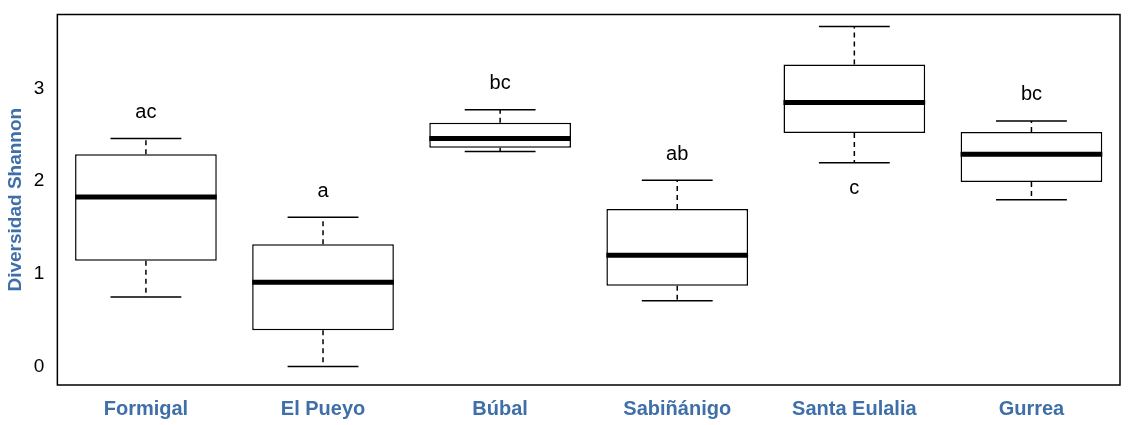 The image size is (1130, 425). What do you see at coordinates (1032, 407) in the screenshot?
I see `x-tick-label: Gurrea` at bounding box center [1032, 407].